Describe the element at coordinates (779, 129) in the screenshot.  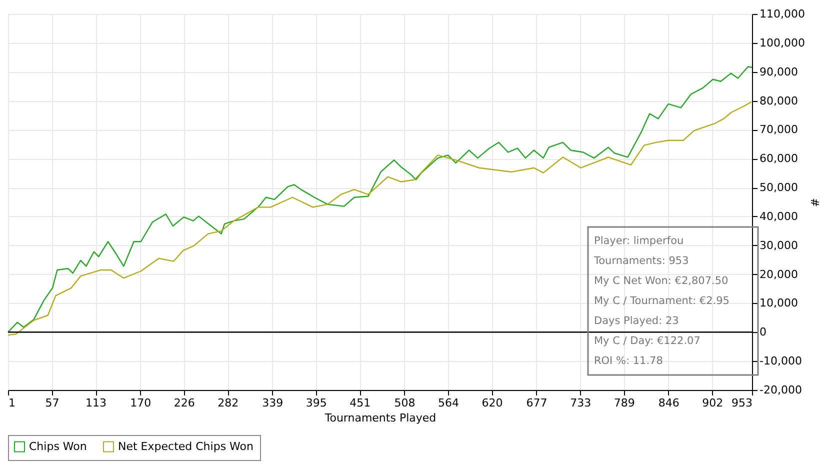
I see `y-tick-label: 70,000` at that location.